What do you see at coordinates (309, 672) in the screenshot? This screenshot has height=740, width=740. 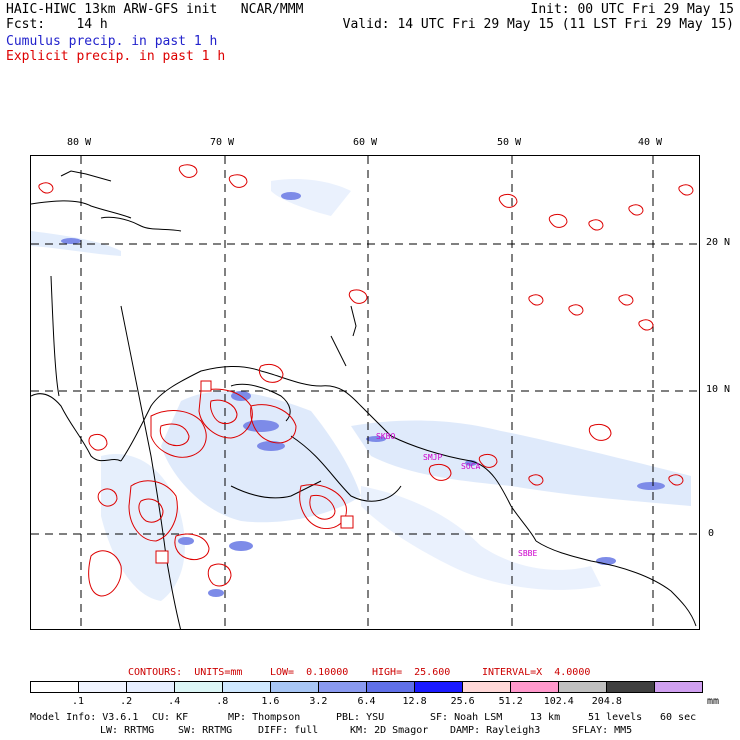 I see `contours-low: LOW= 0.10000` at bounding box center [309, 672].